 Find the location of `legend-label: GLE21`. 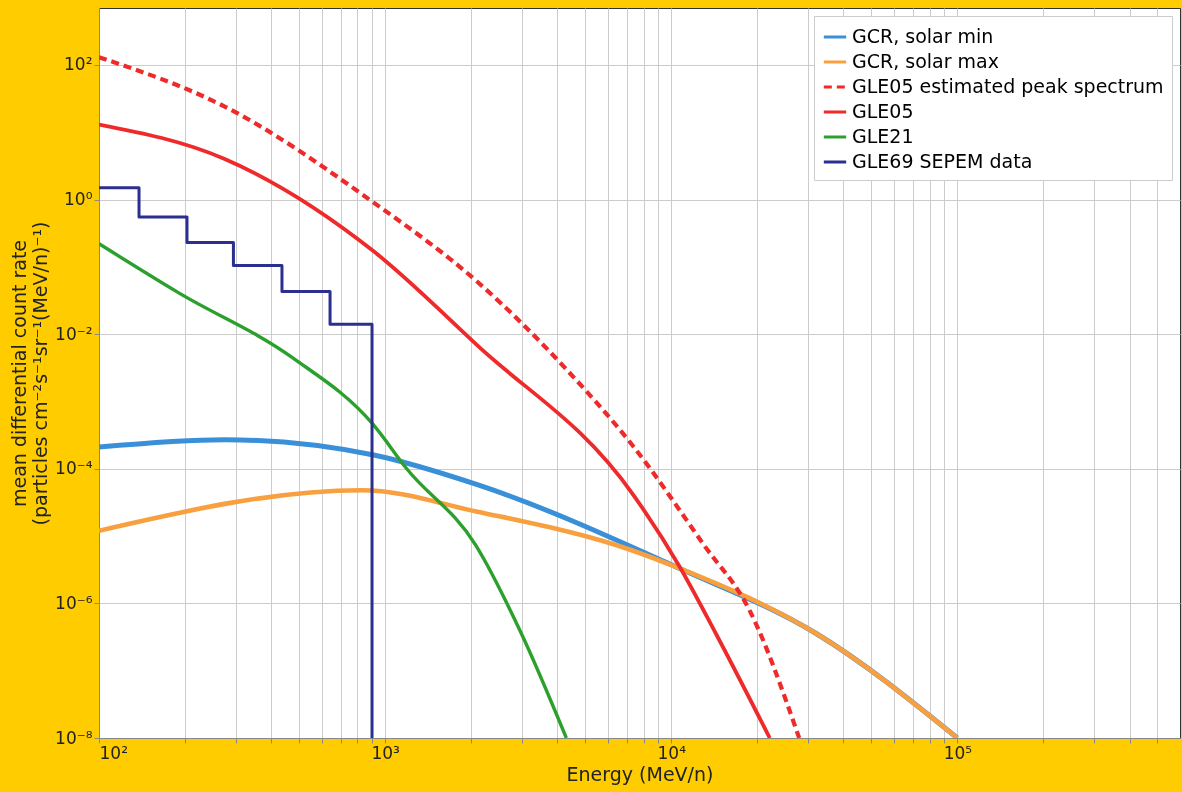

legend-label: GLE21 is located at coordinates (883, 136).